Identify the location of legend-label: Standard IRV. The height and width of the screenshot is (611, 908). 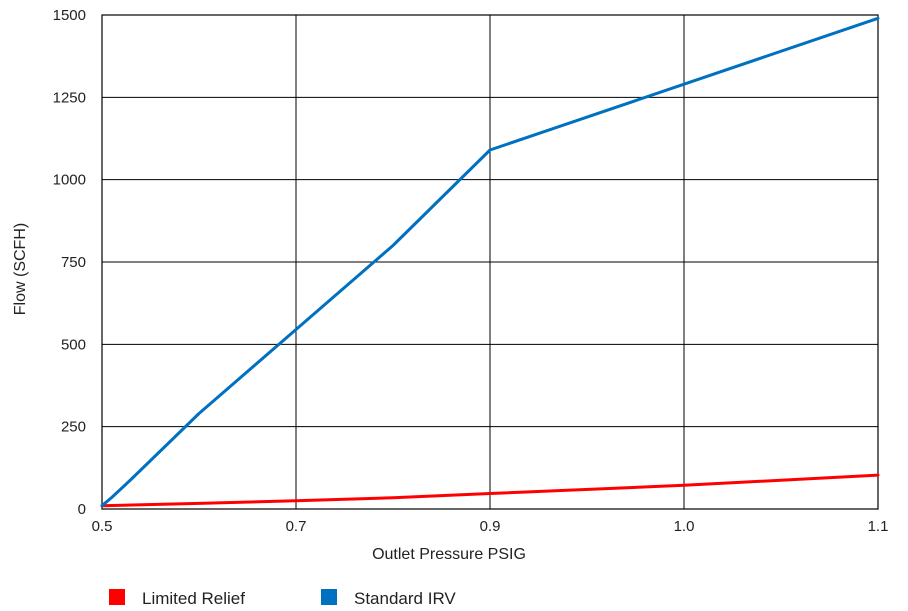
(405, 598).